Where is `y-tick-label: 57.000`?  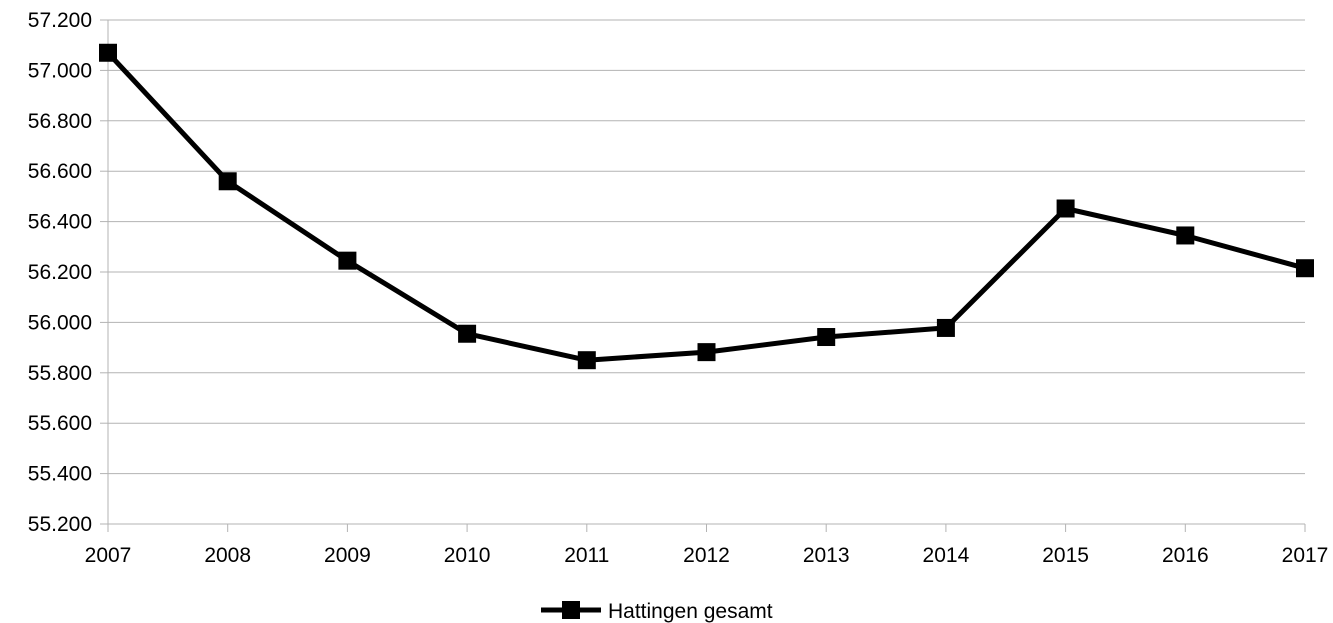
y-tick-label: 57.000 is located at coordinates (60, 70).